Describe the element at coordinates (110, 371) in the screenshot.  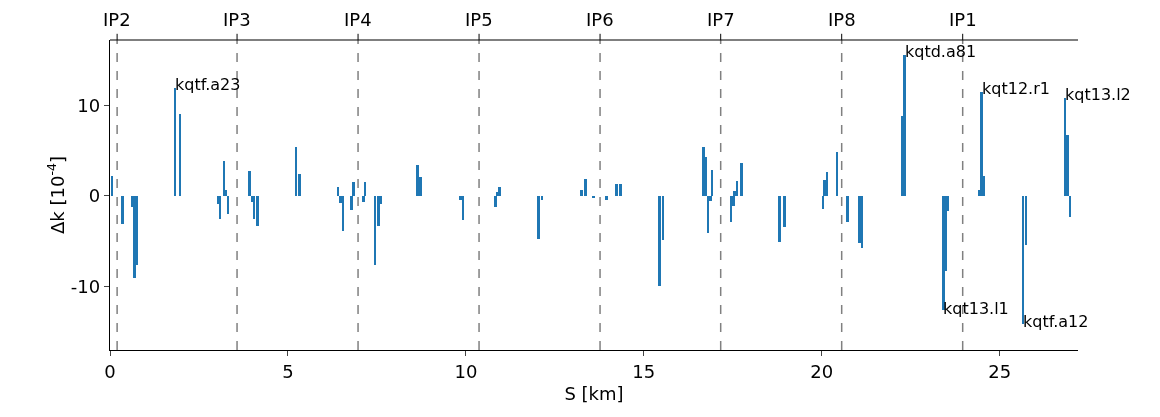
I see `x-tick-label: 0` at that location.